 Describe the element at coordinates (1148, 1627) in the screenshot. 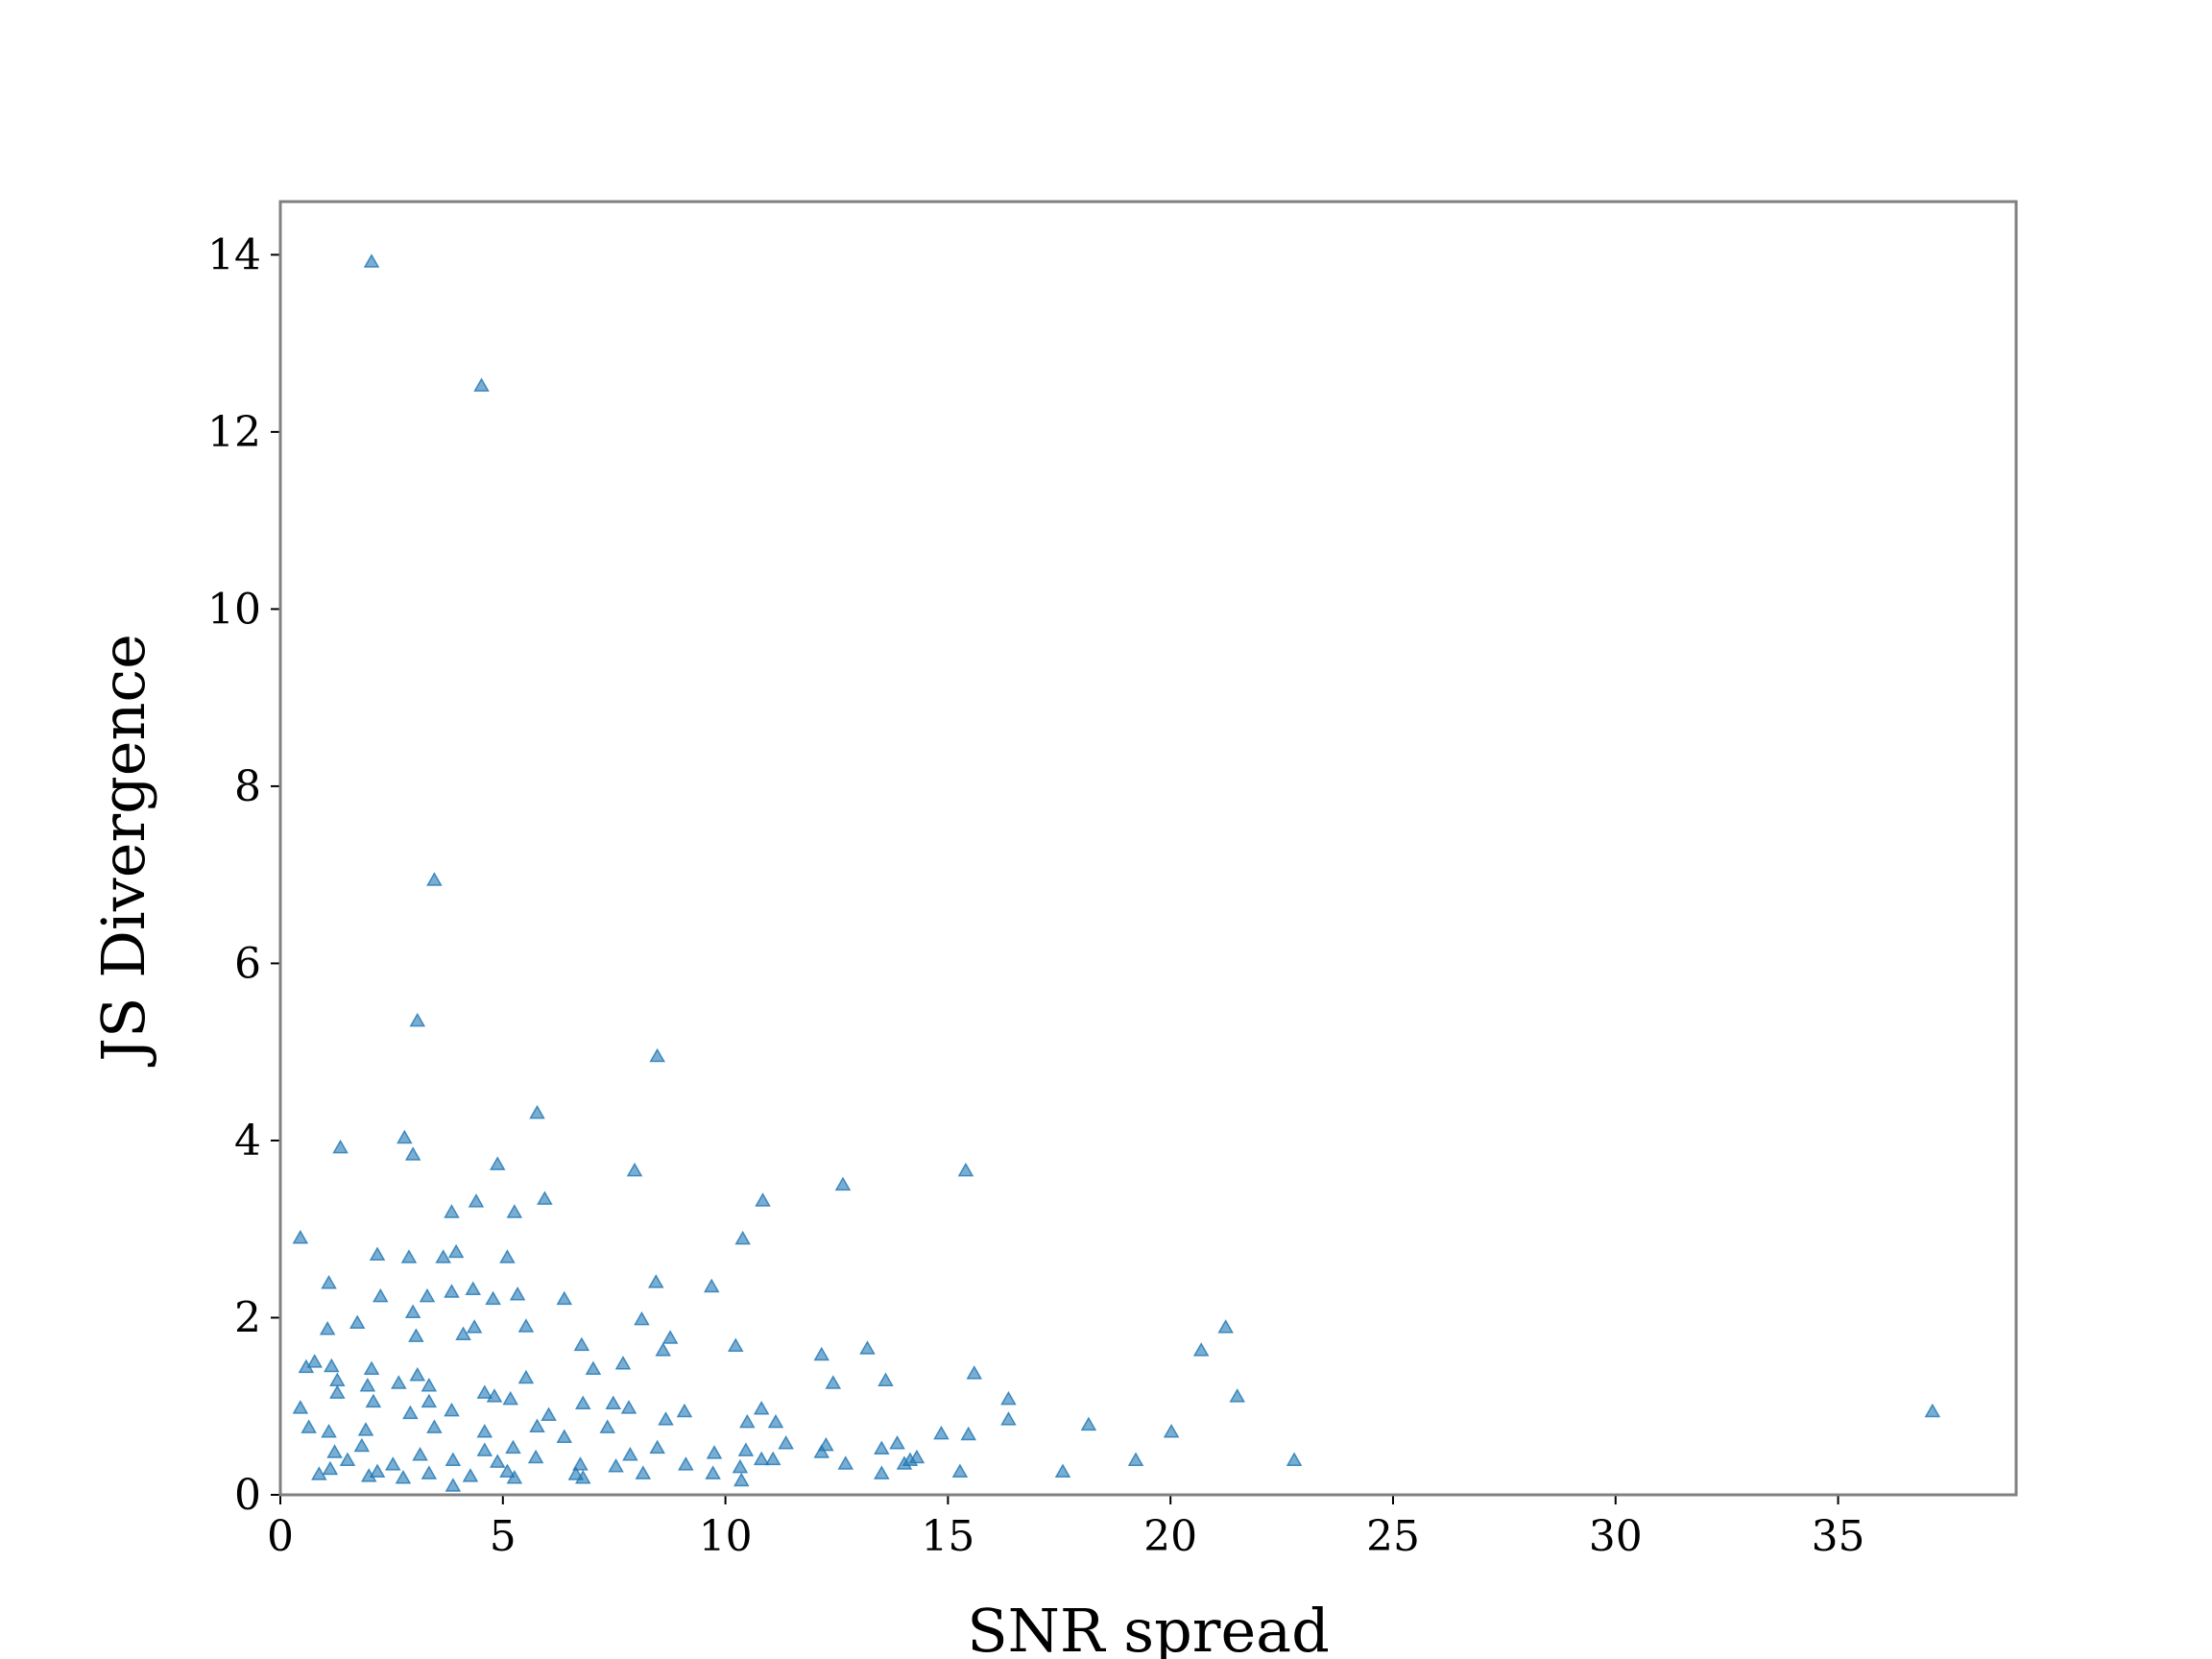

I see `x-axis-label: SNR spread` at that location.